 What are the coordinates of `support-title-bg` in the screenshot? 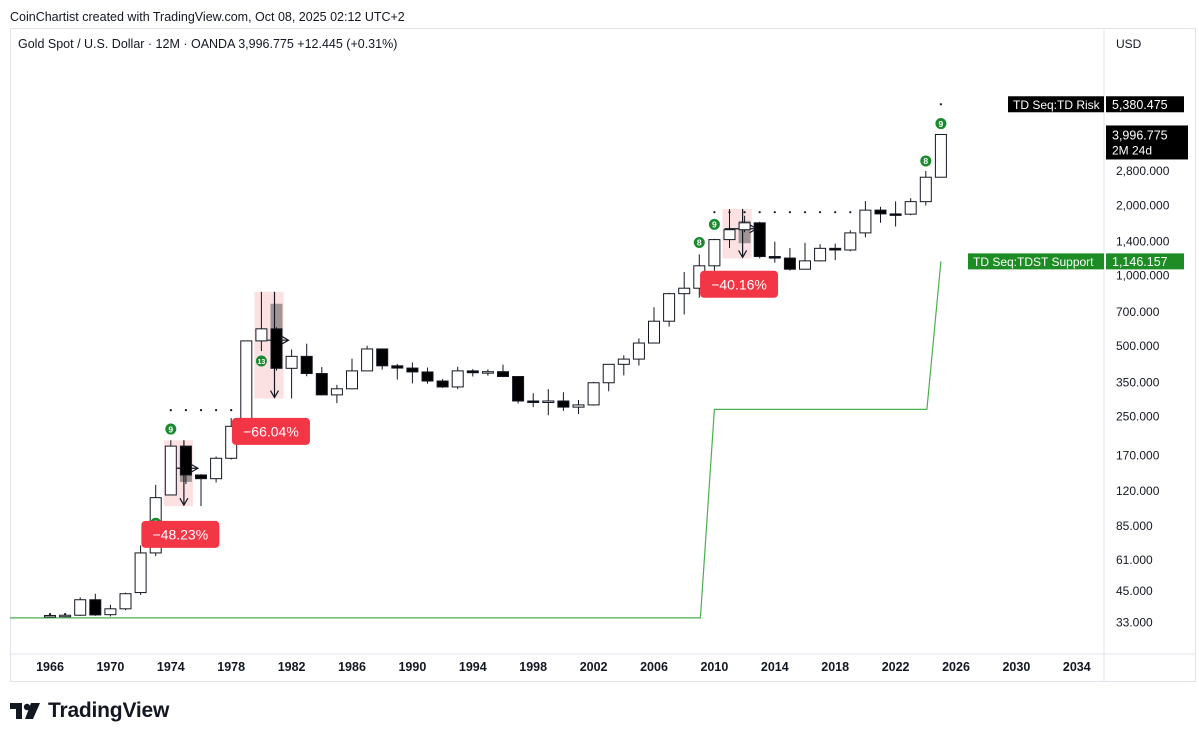 It's located at (1036, 261).